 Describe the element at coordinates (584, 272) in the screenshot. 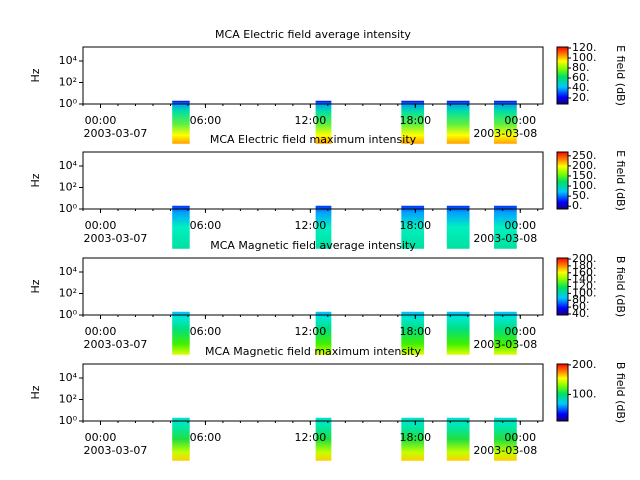

I see `colorbar-tick-label: 160.` at that location.